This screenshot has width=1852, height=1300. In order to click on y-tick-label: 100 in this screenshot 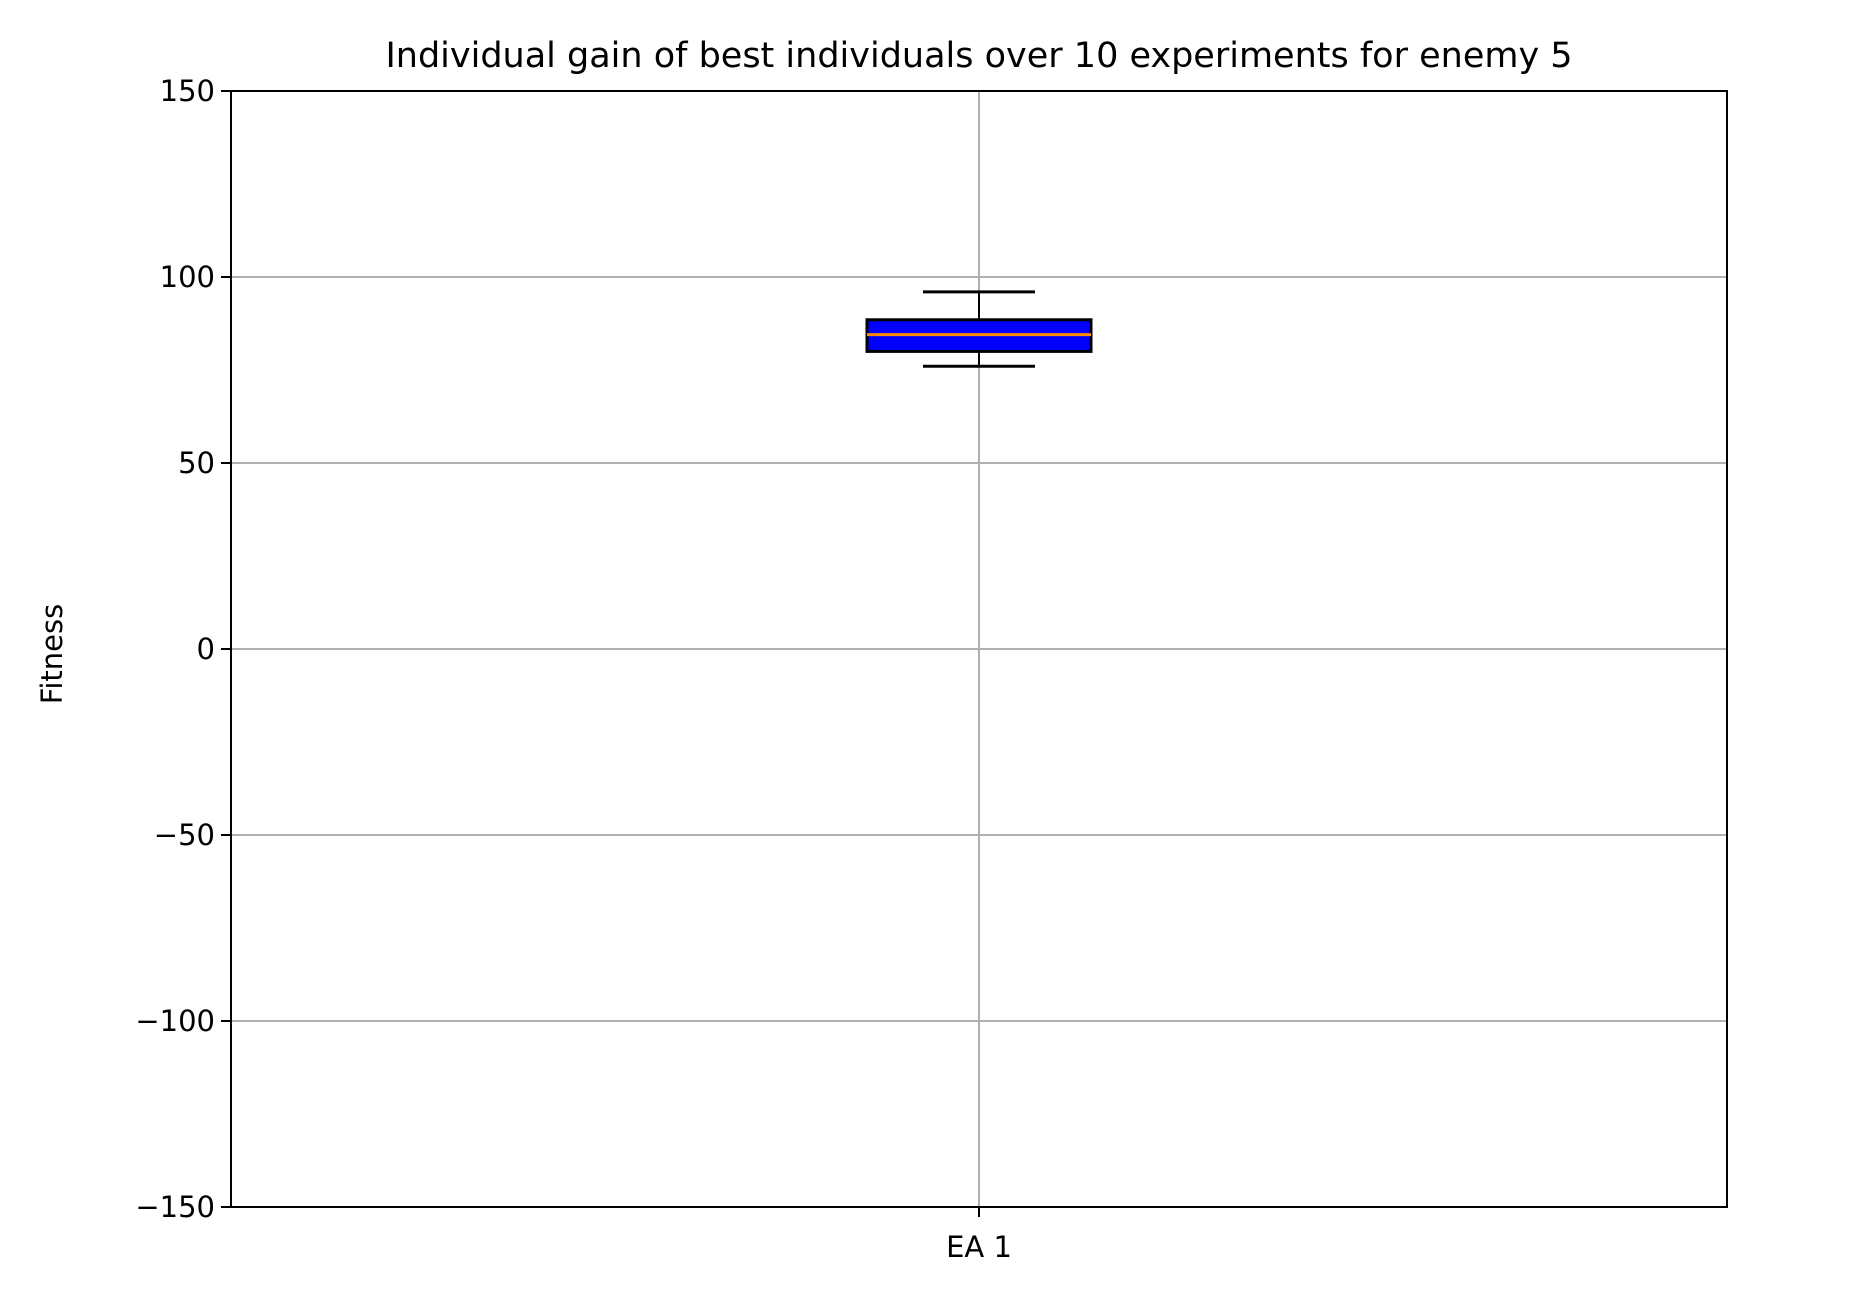, I will do `click(187, 277)`.